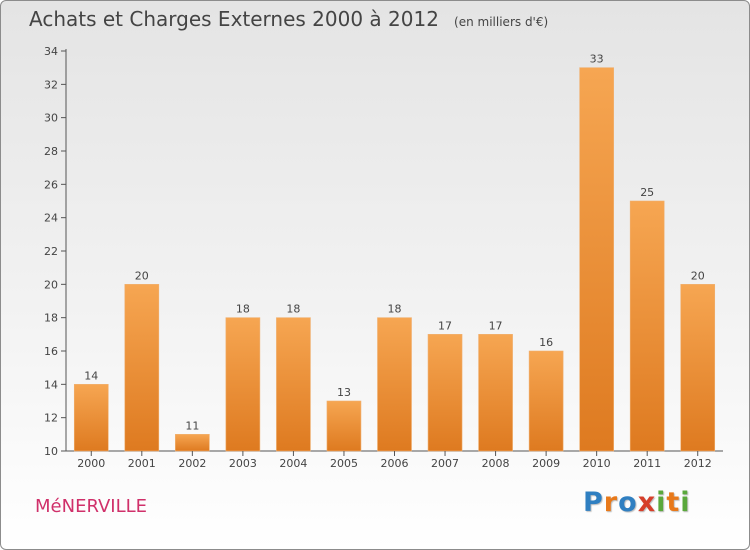 The width and height of the screenshot is (750, 550). Describe the element at coordinates (673, 502) in the screenshot. I see `logo-letter: t` at that location.